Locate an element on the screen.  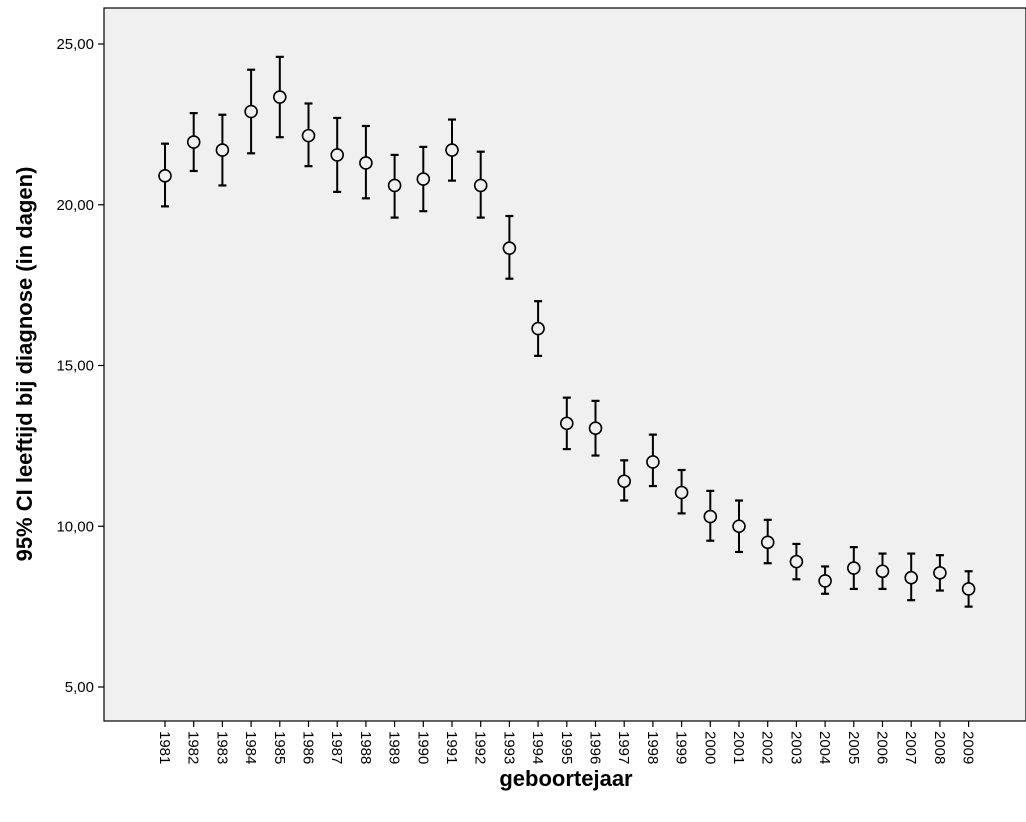
error-bar-2000 is located at coordinates (710, 515).